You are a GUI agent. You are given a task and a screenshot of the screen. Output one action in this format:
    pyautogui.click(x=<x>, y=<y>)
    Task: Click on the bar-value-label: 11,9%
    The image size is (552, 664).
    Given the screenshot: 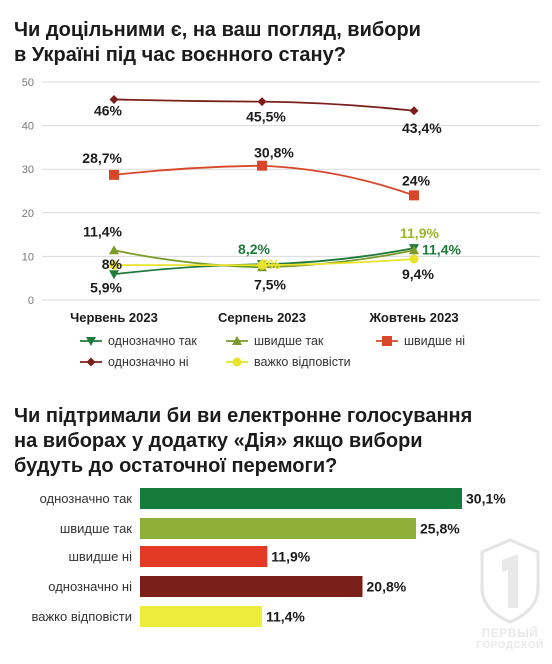 What is the action you would take?
    pyautogui.click(x=290, y=557)
    